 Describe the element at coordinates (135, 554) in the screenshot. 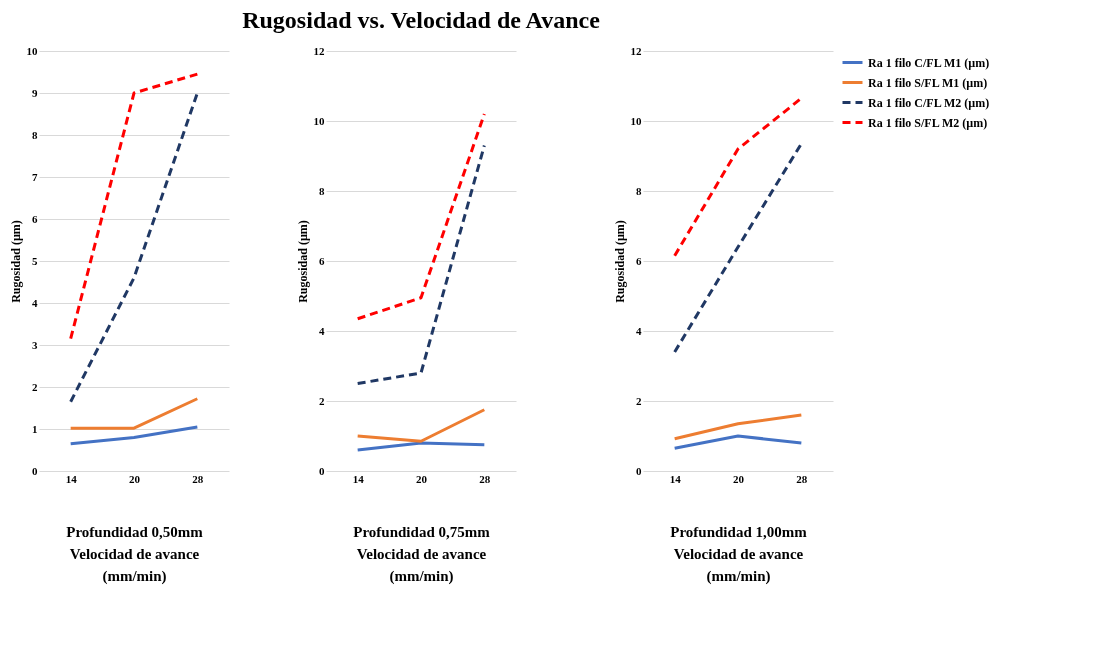

I see `x-axis-title: Profundidad 0,50mm Velocidad de avance (mm/min)` at that location.